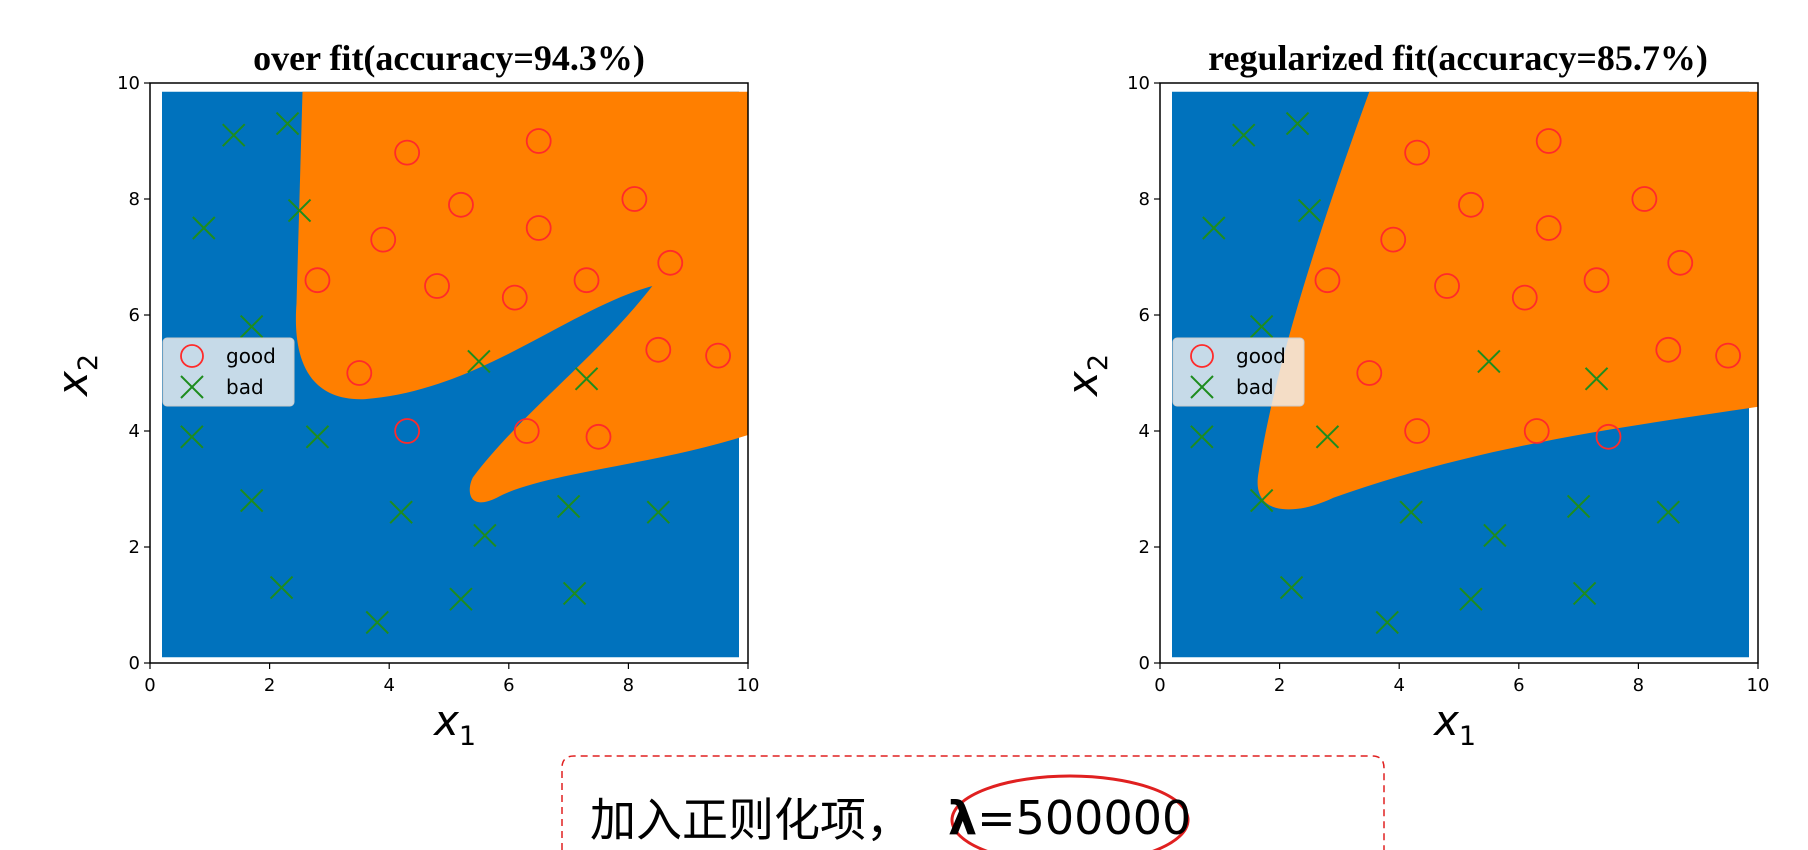 This screenshot has height=850, width=1808. What do you see at coordinates (751, 820) in the screenshot?
I see `annotation-prefix: 加入正则化项，` at bounding box center [751, 820].